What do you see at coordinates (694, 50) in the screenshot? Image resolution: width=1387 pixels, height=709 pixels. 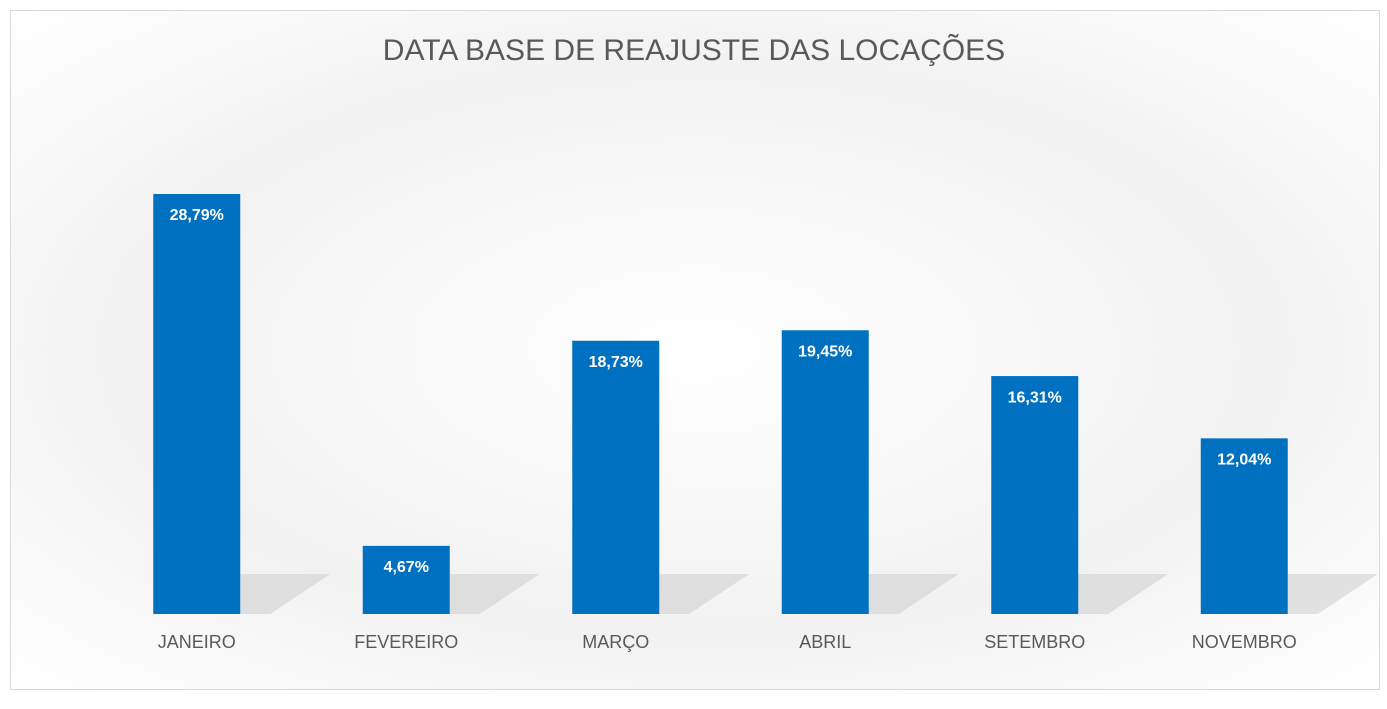 I see `chart-title: DATA BASE DE REAJUSTE DAS LOCAÇÕES` at bounding box center [694, 50].